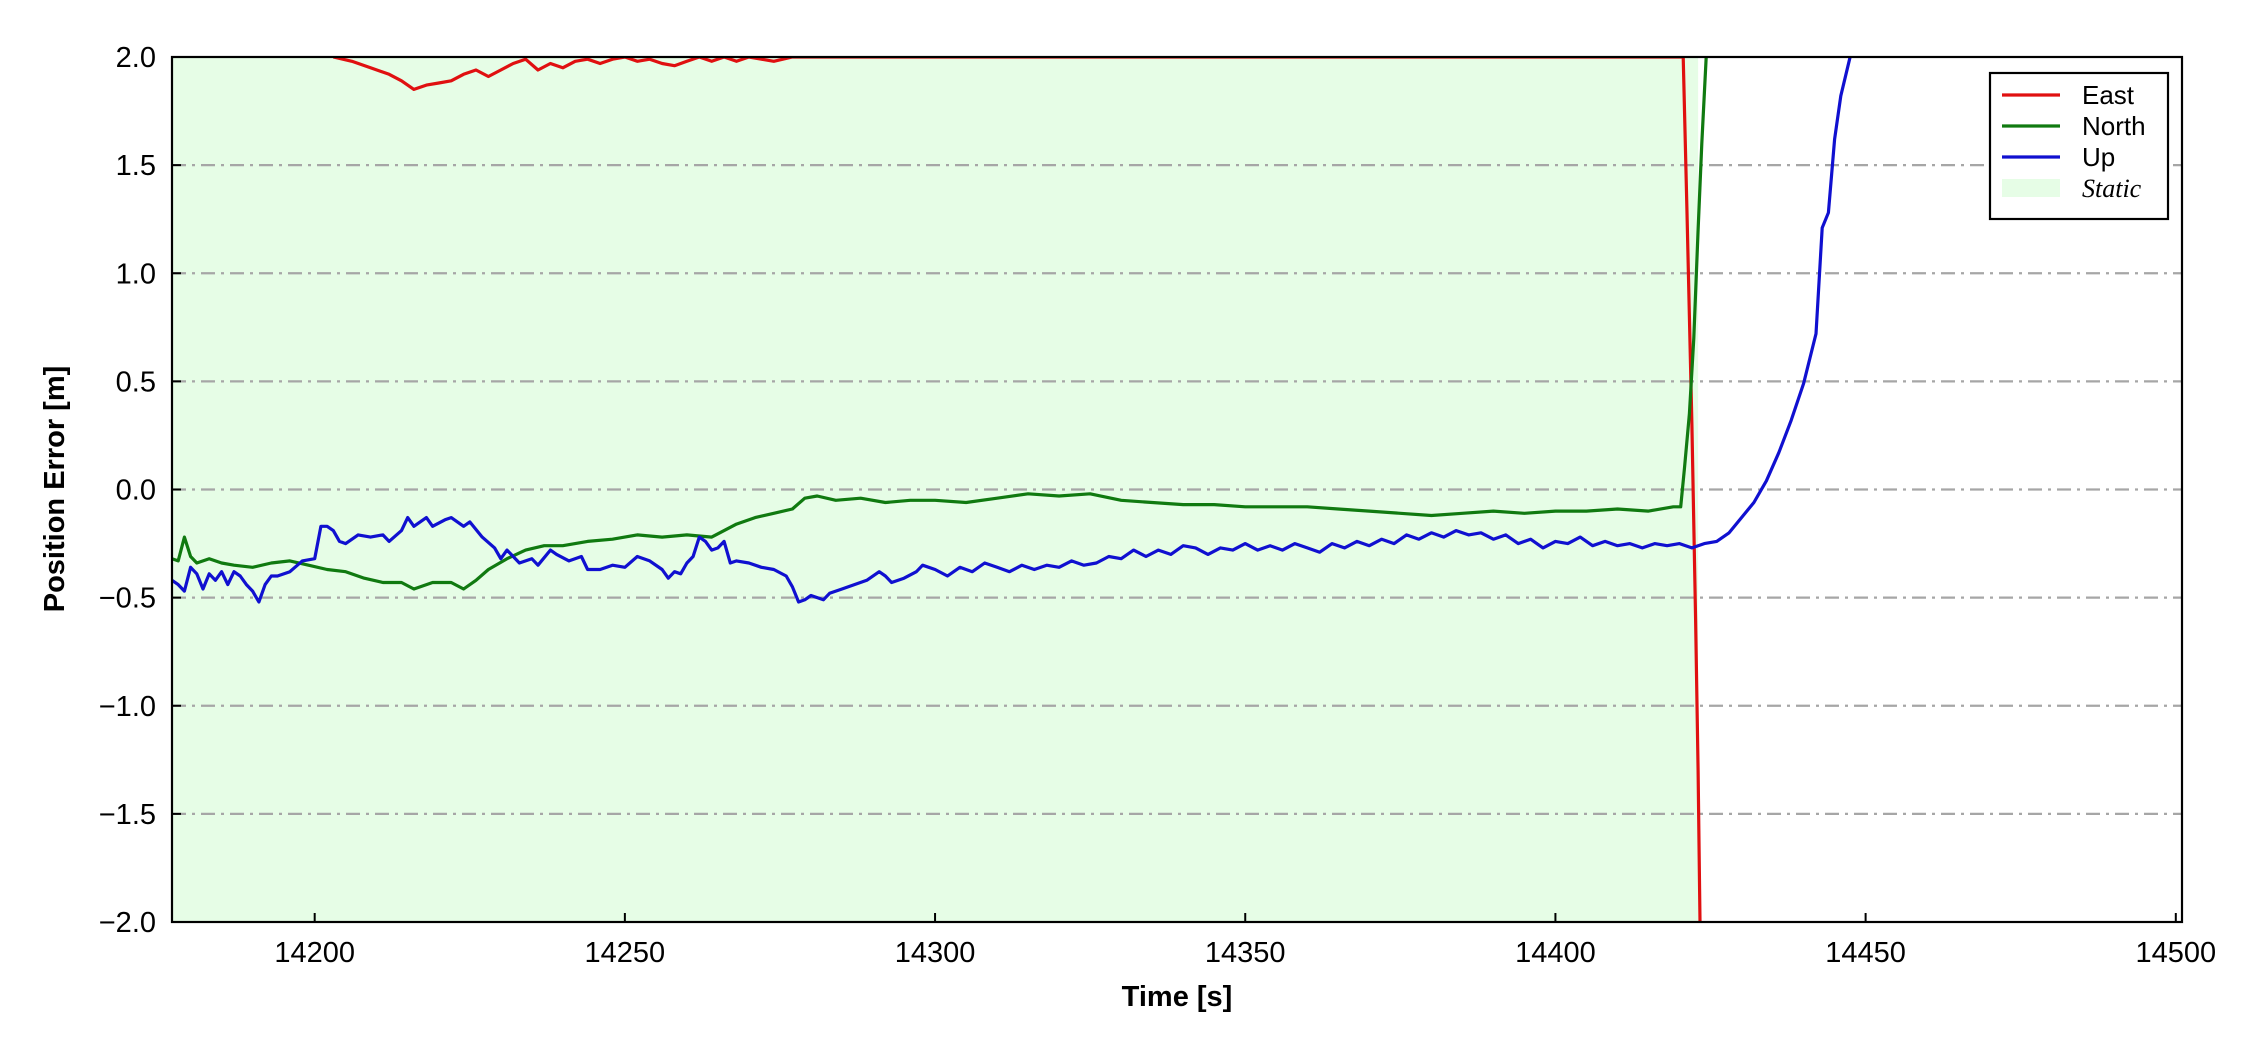 The width and height of the screenshot is (2250, 1050). I want to click on y-tick-label: −1.5, so click(127, 815).